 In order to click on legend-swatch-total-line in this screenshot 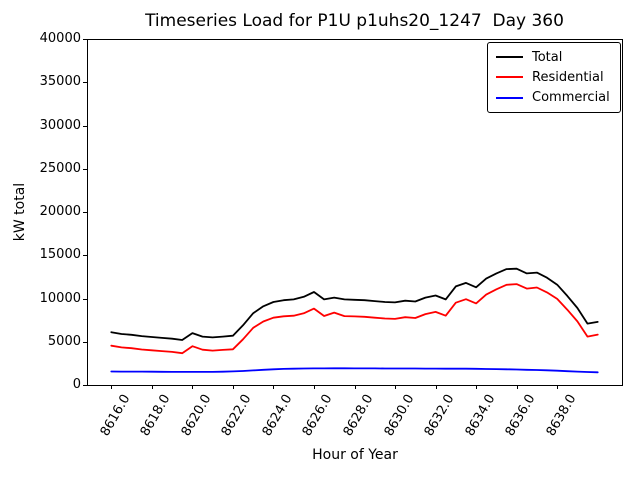, I will do `click(509, 57)`.